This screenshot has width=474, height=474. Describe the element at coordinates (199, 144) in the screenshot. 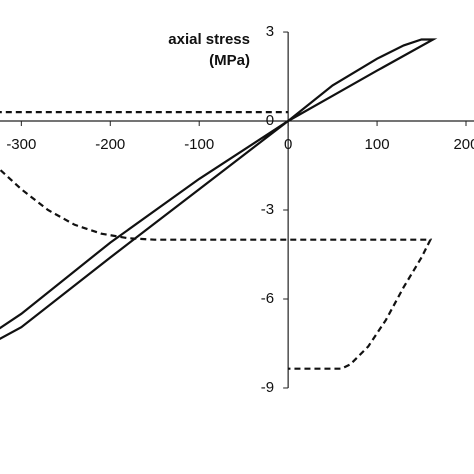

I see `x-tick-label: -100` at that location.